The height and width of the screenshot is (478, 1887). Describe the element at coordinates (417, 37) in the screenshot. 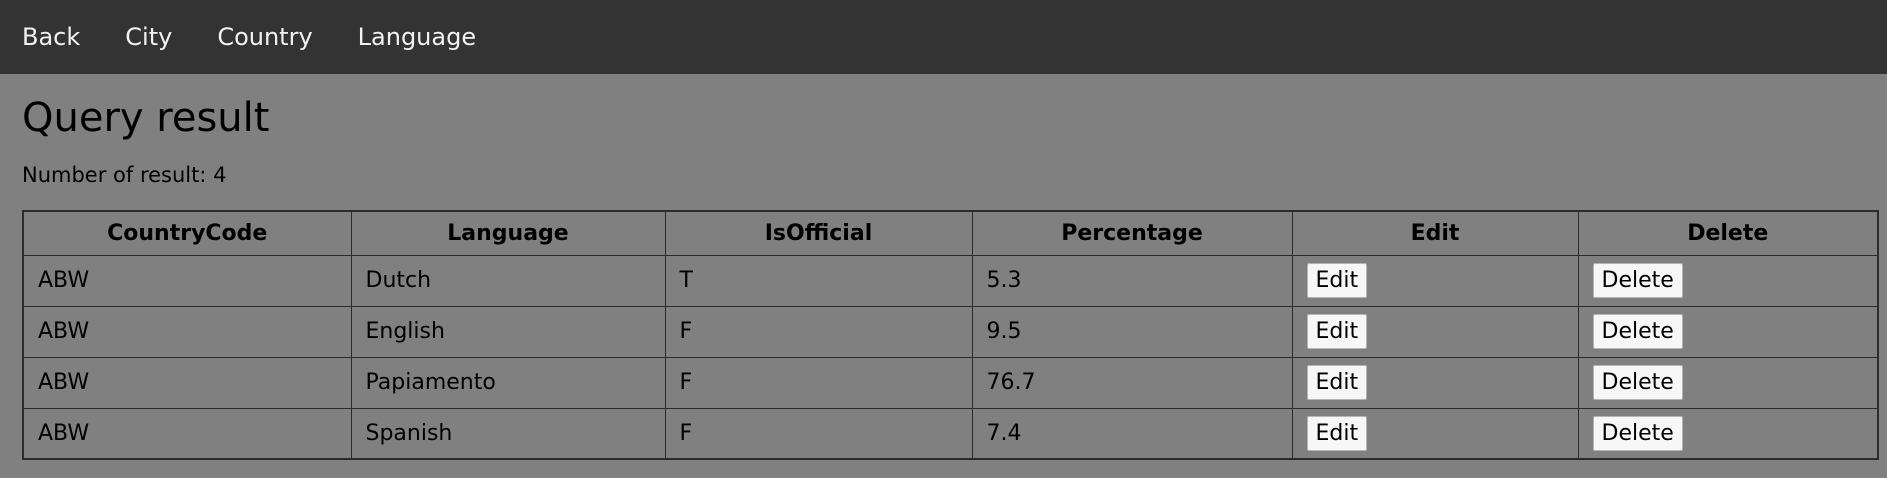

I see `nav-language-link: Language` at that location.